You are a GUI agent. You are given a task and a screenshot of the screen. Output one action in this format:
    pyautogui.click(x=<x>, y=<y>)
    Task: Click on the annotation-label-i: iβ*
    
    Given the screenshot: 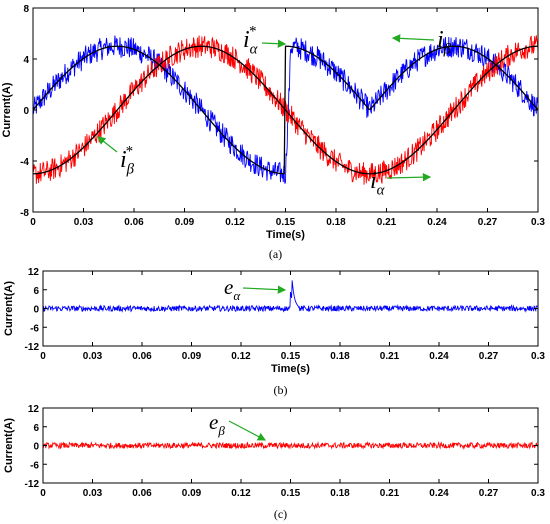 What is the action you would take?
    pyautogui.click(x=127, y=161)
    